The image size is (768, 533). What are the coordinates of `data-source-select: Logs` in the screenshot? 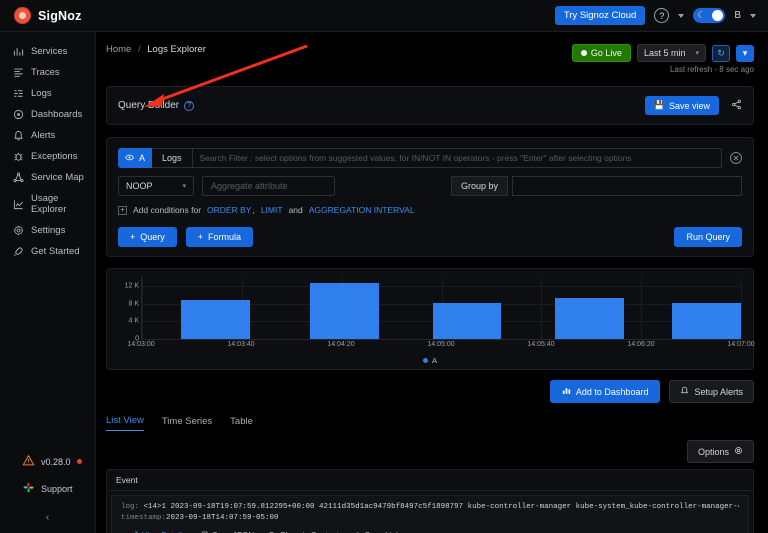 It's located at (172, 158).